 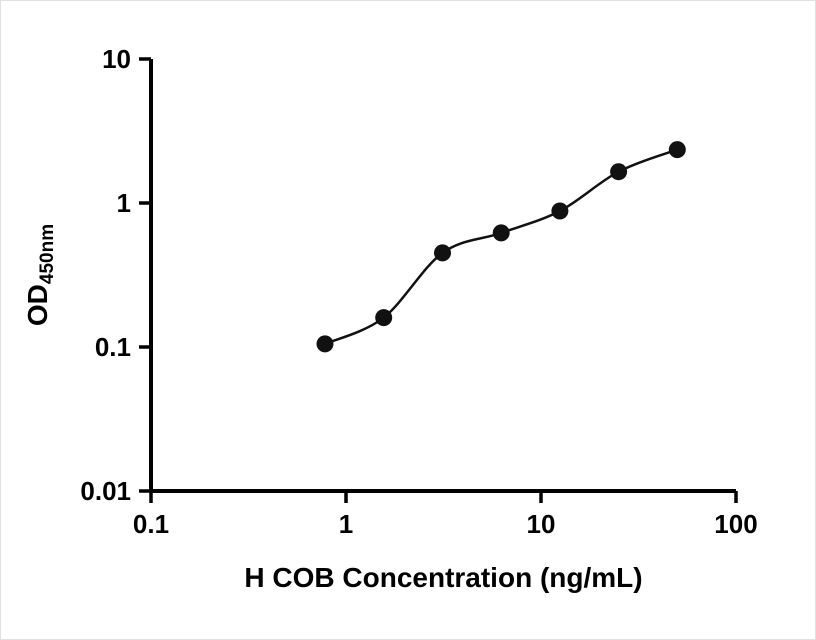 I want to click on x-tick-label: 1, so click(x=346, y=524).